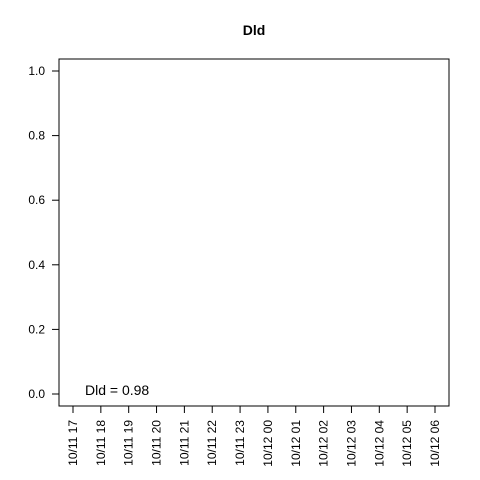 The height and width of the screenshot is (480, 480). Describe the element at coordinates (36, 265) in the screenshot. I see `y-tick-label: 0.4` at that location.